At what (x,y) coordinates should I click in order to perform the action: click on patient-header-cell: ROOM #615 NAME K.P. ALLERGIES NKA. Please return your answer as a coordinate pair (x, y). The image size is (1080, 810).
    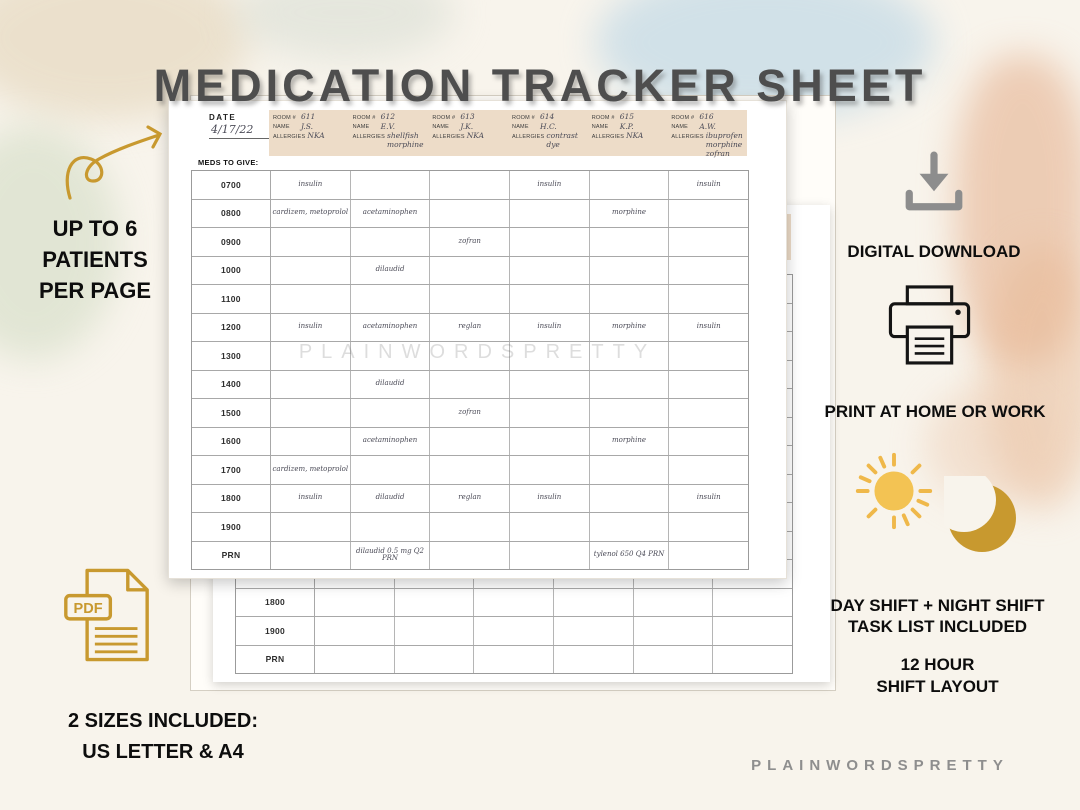
    Looking at the image, I should click on (627, 133).